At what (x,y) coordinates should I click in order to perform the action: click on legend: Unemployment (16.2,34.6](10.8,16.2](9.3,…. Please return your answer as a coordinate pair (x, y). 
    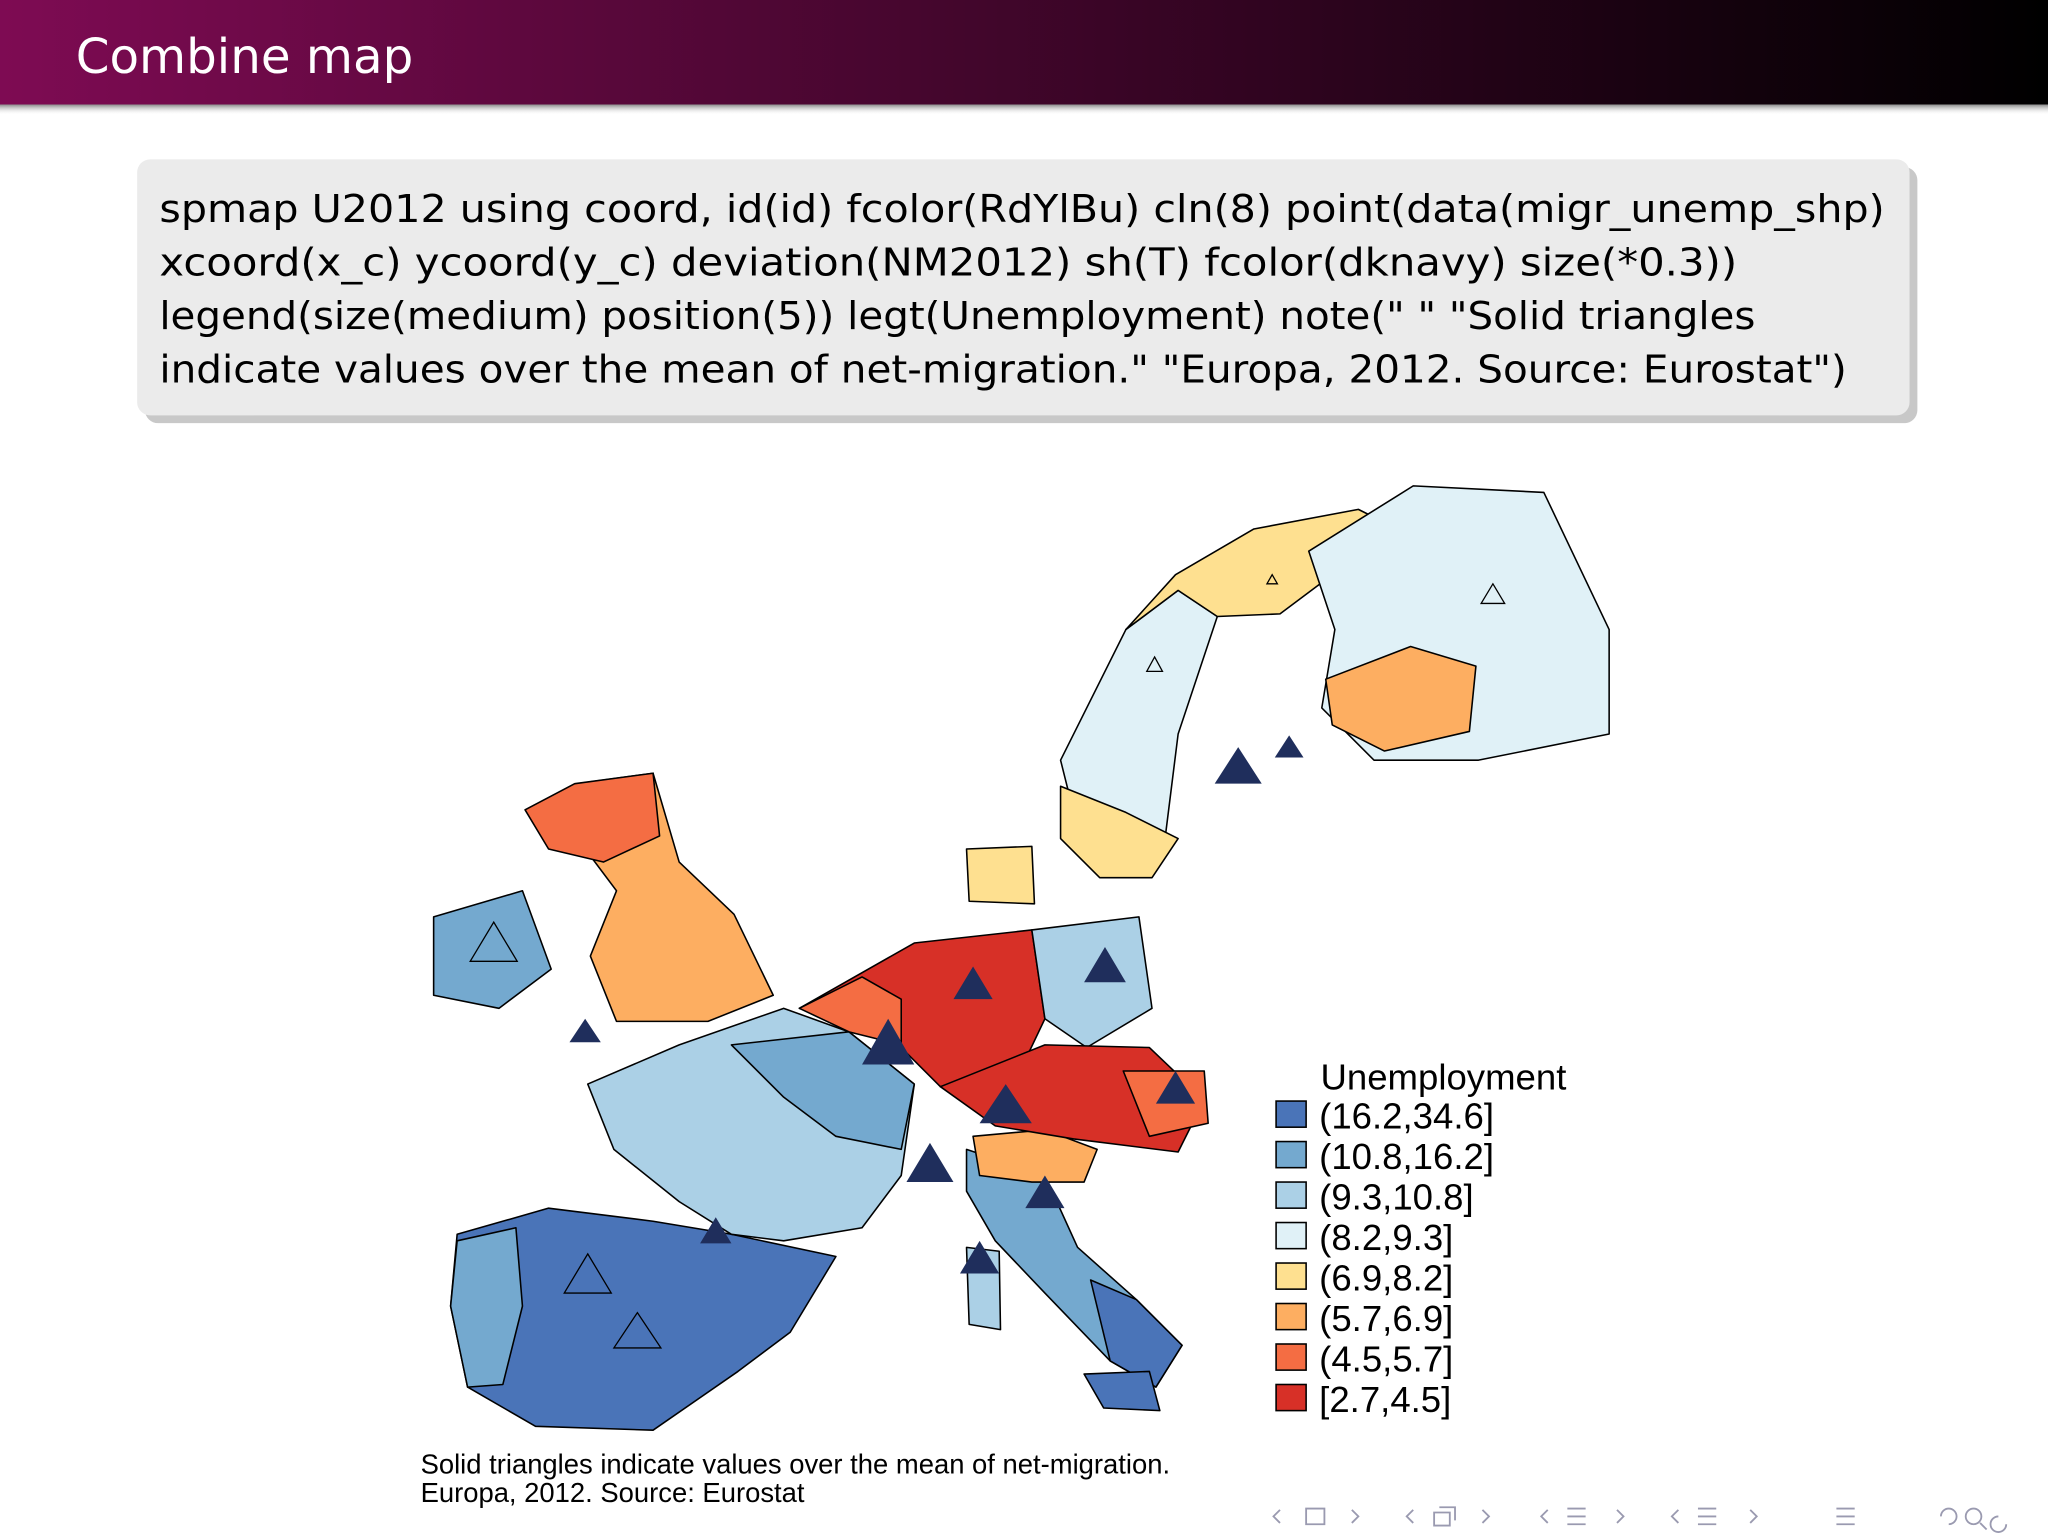
    Looking at the image, I should click on (1420, 1238).